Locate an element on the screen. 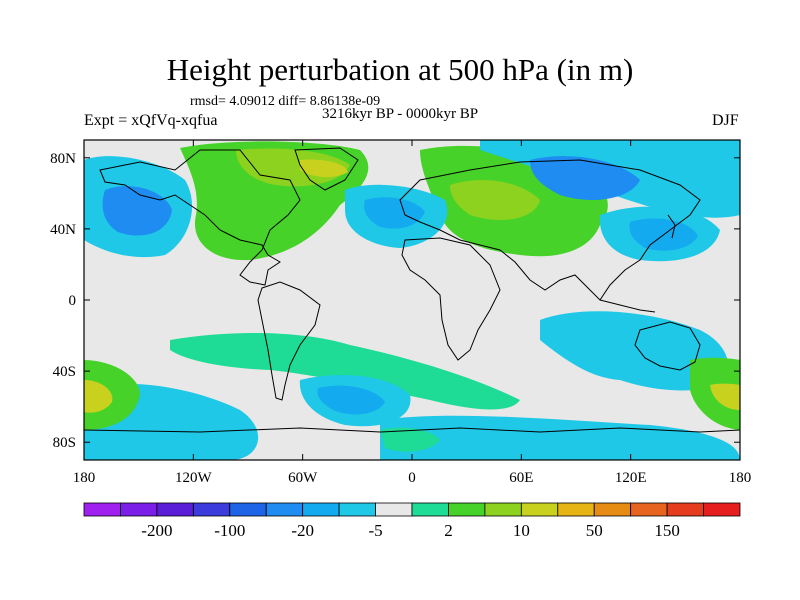 The image size is (800, 600). coast-japan is located at coordinates (671, 226).